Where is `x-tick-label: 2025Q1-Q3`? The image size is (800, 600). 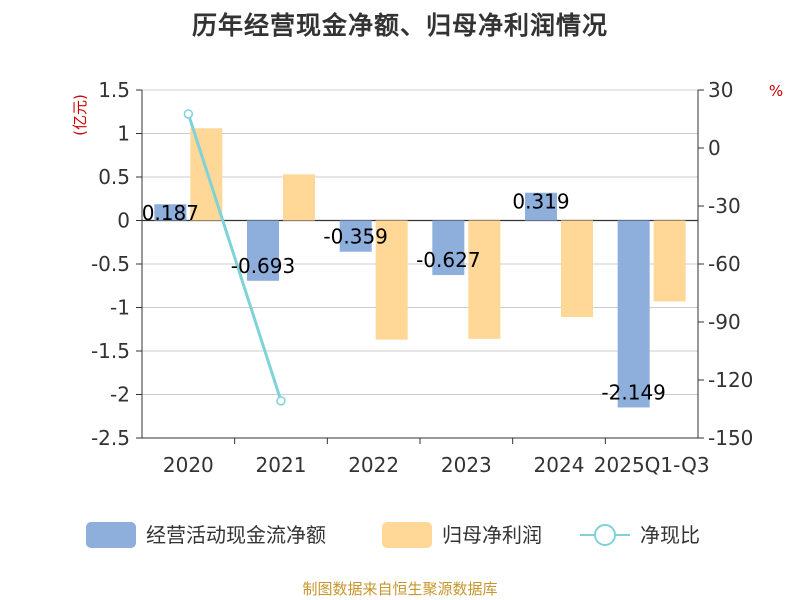 x-tick-label: 2025Q1-Q3 is located at coordinates (652, 465).